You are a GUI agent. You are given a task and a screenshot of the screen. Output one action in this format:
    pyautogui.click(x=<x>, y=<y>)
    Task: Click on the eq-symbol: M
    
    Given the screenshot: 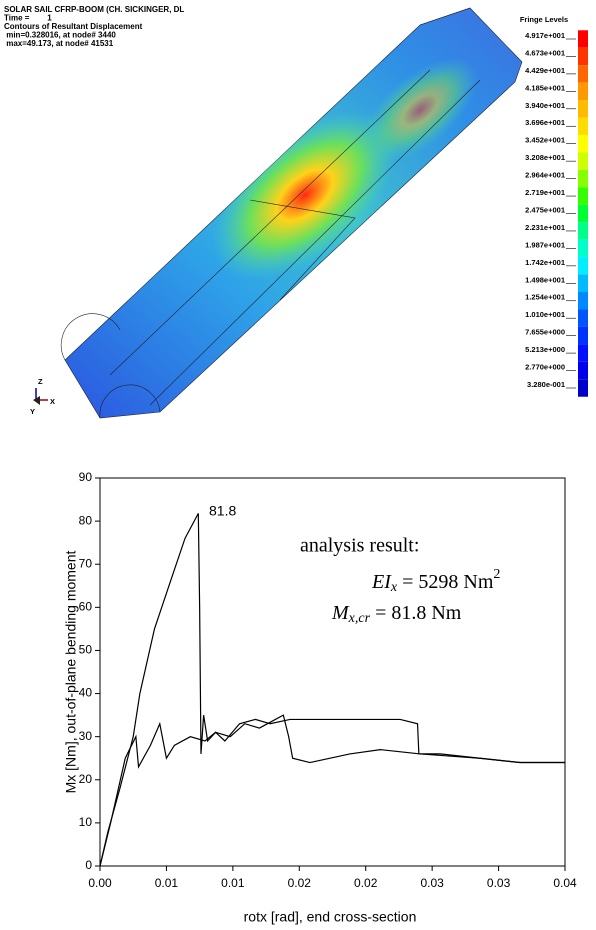 What is the action you would take?
    pyautogui.click(x=340, y=613)
    